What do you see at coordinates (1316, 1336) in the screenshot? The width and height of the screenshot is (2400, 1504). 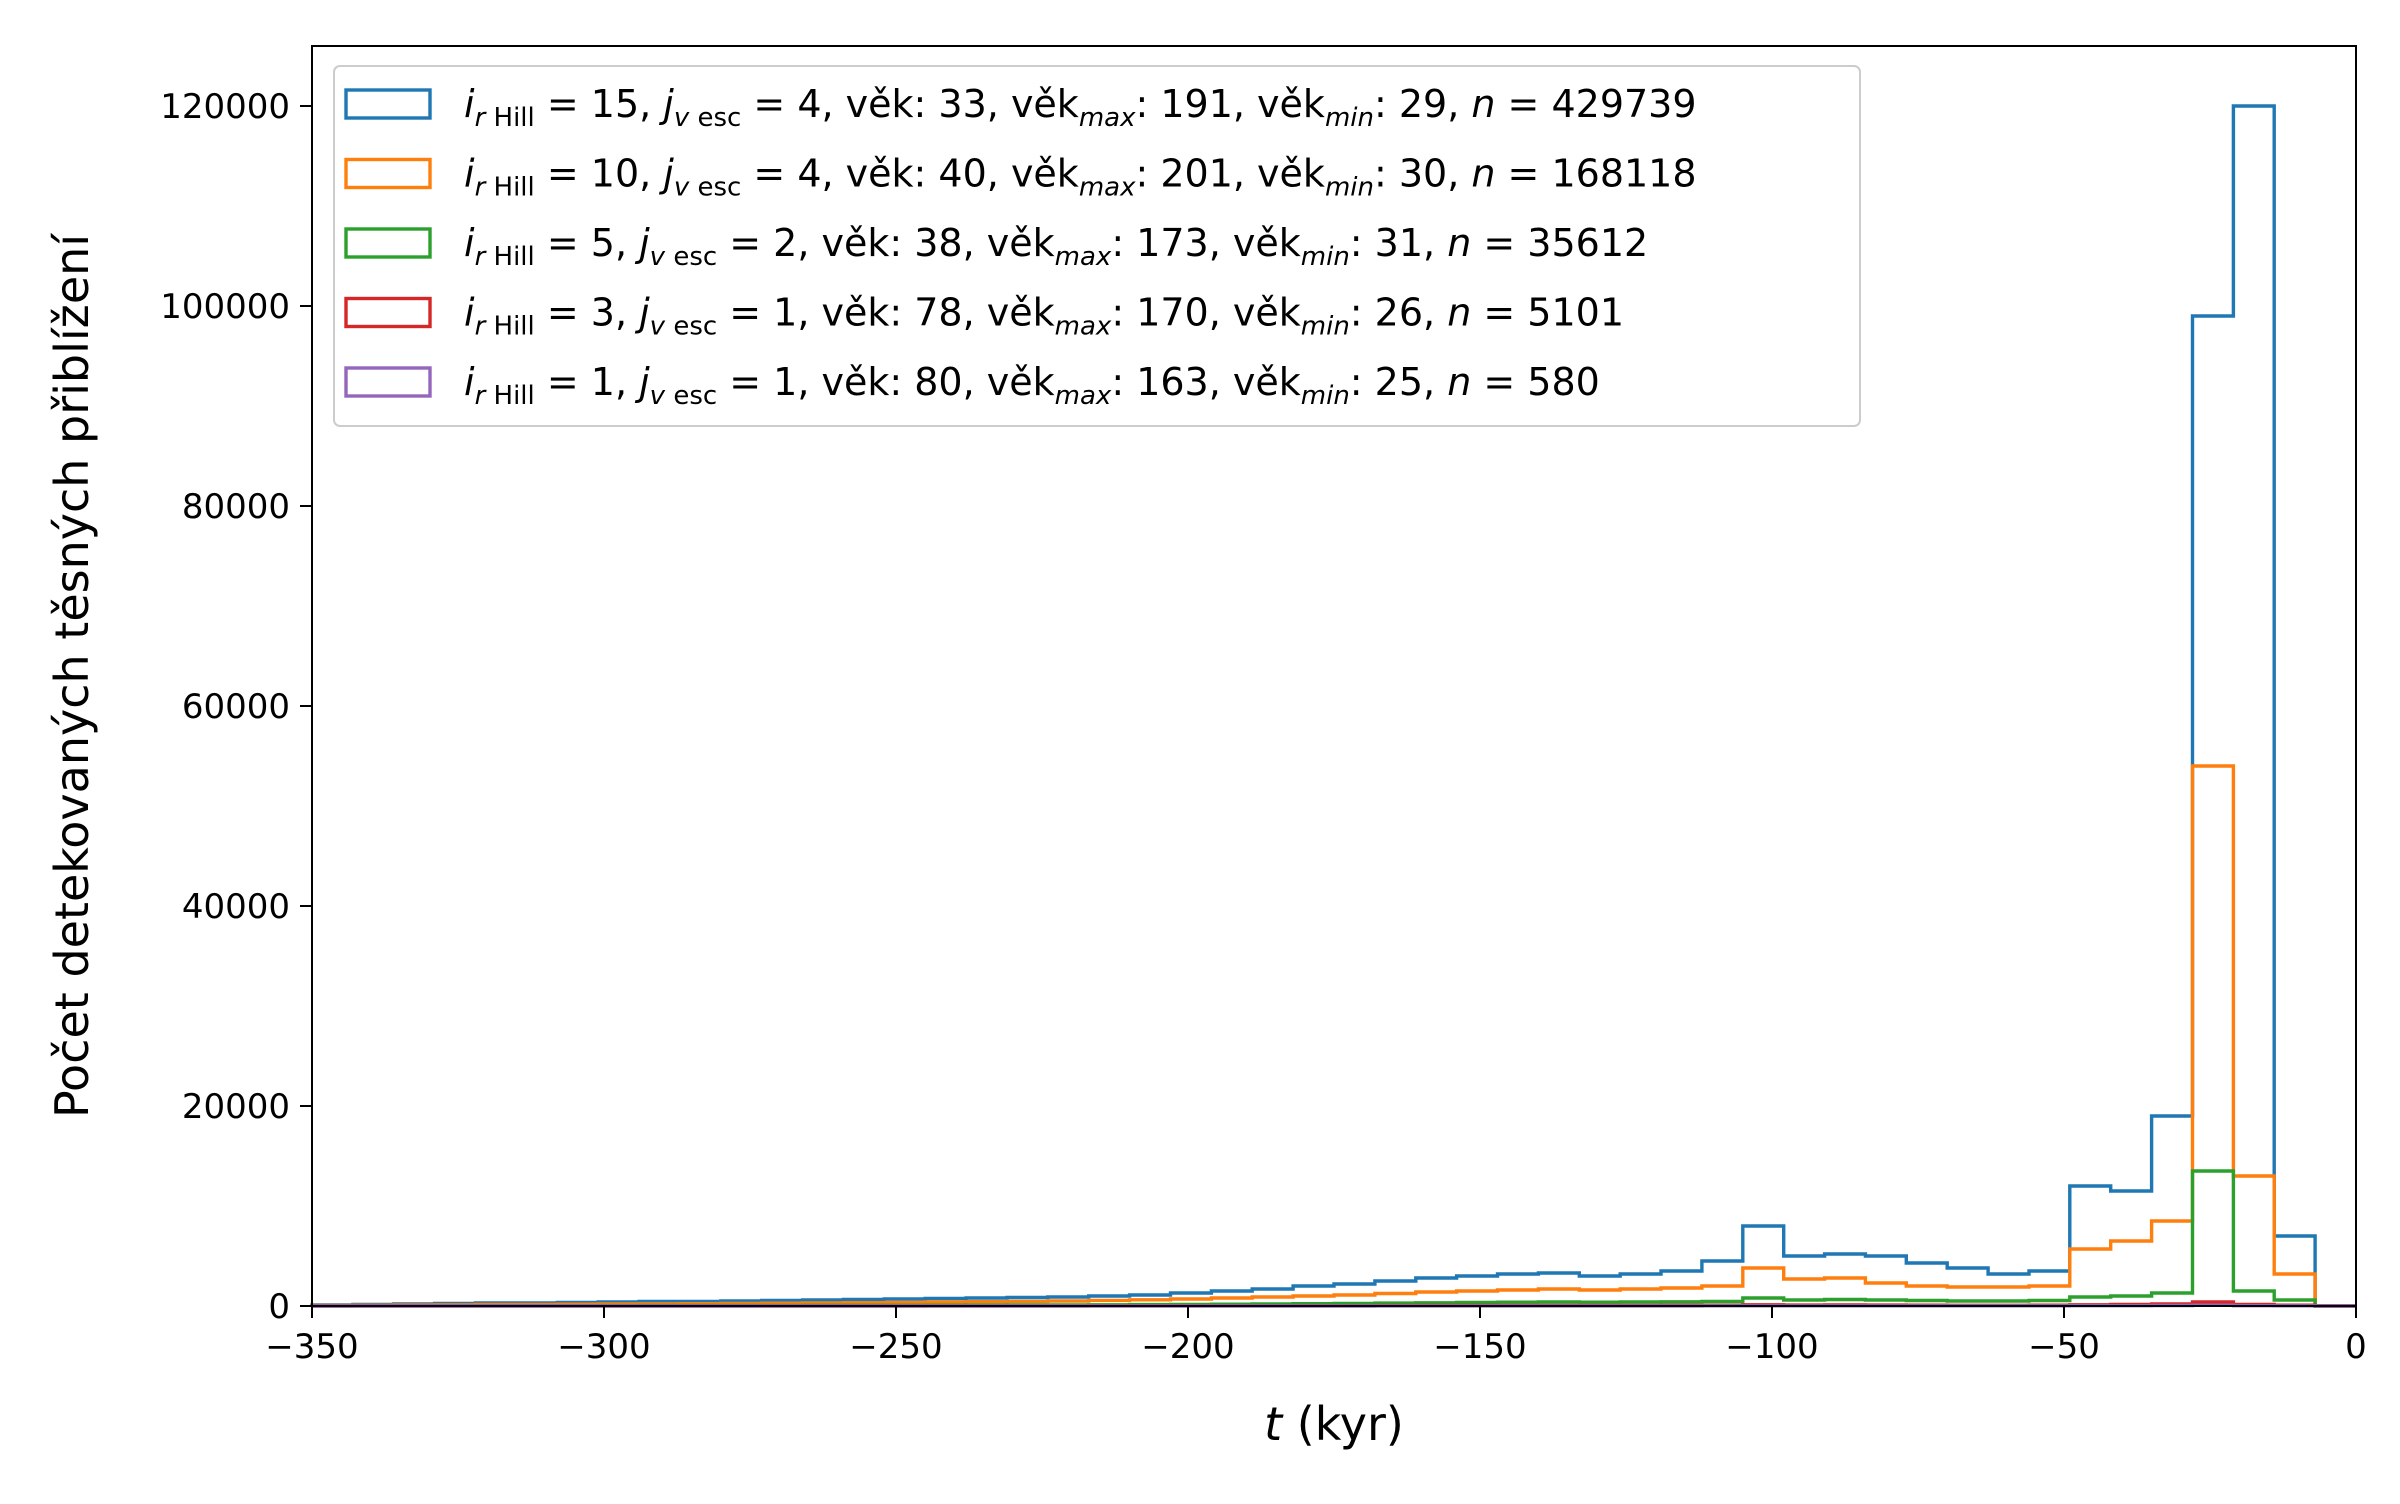 I see `x-axis: −350 −300 −250 −200 −150 −100 −50 0` at bounding box center [1316, 1336].